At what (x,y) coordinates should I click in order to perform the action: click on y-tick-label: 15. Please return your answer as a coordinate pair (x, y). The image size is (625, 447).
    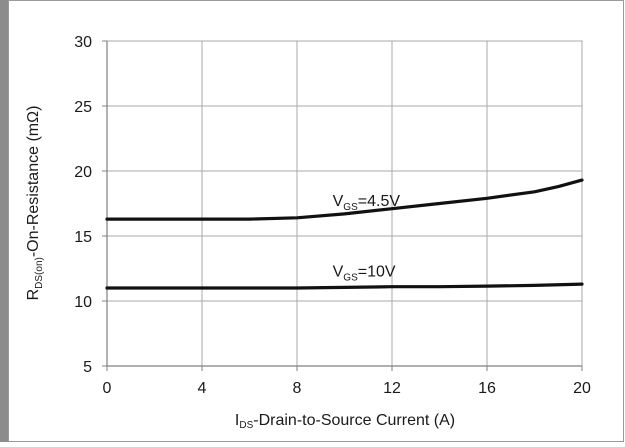
    Looking at the image, I should click on (83, 237).